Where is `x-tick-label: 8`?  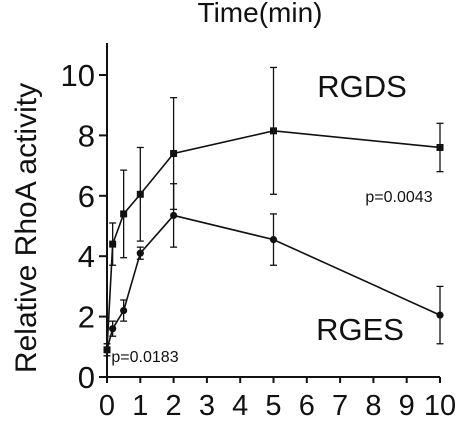
x-tick-label: 8 is located at coordinates (373, 406).